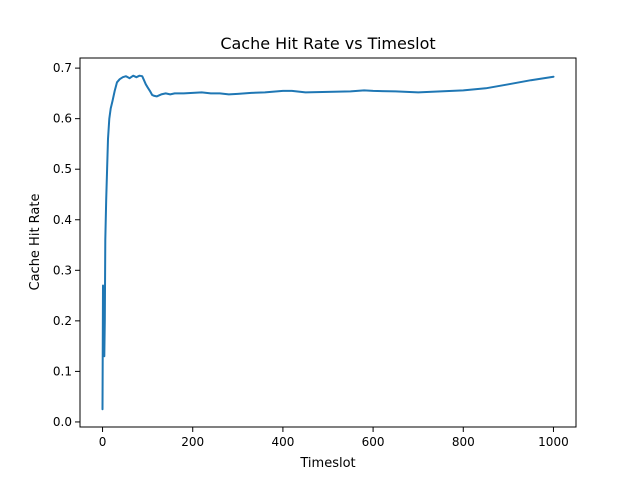  I want to click on x-tick-label: 800, so click(463, 442).